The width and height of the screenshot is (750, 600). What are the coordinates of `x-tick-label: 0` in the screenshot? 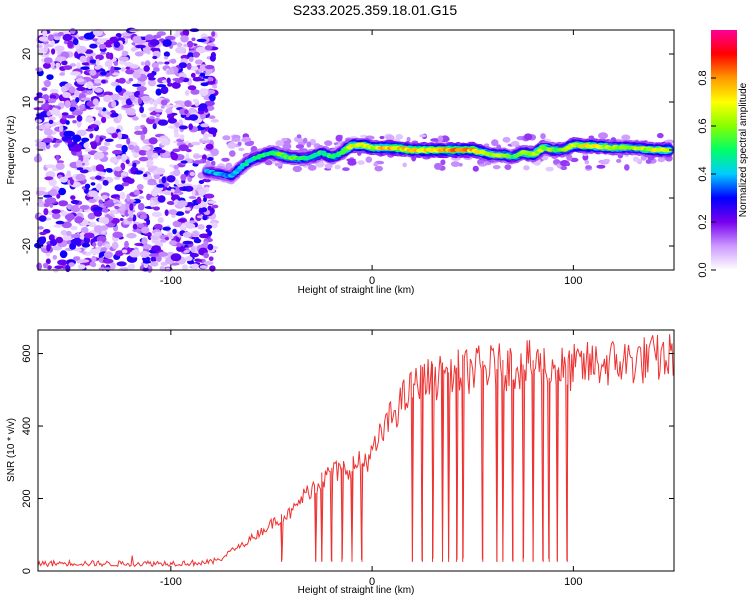 It's located at (372, 281).